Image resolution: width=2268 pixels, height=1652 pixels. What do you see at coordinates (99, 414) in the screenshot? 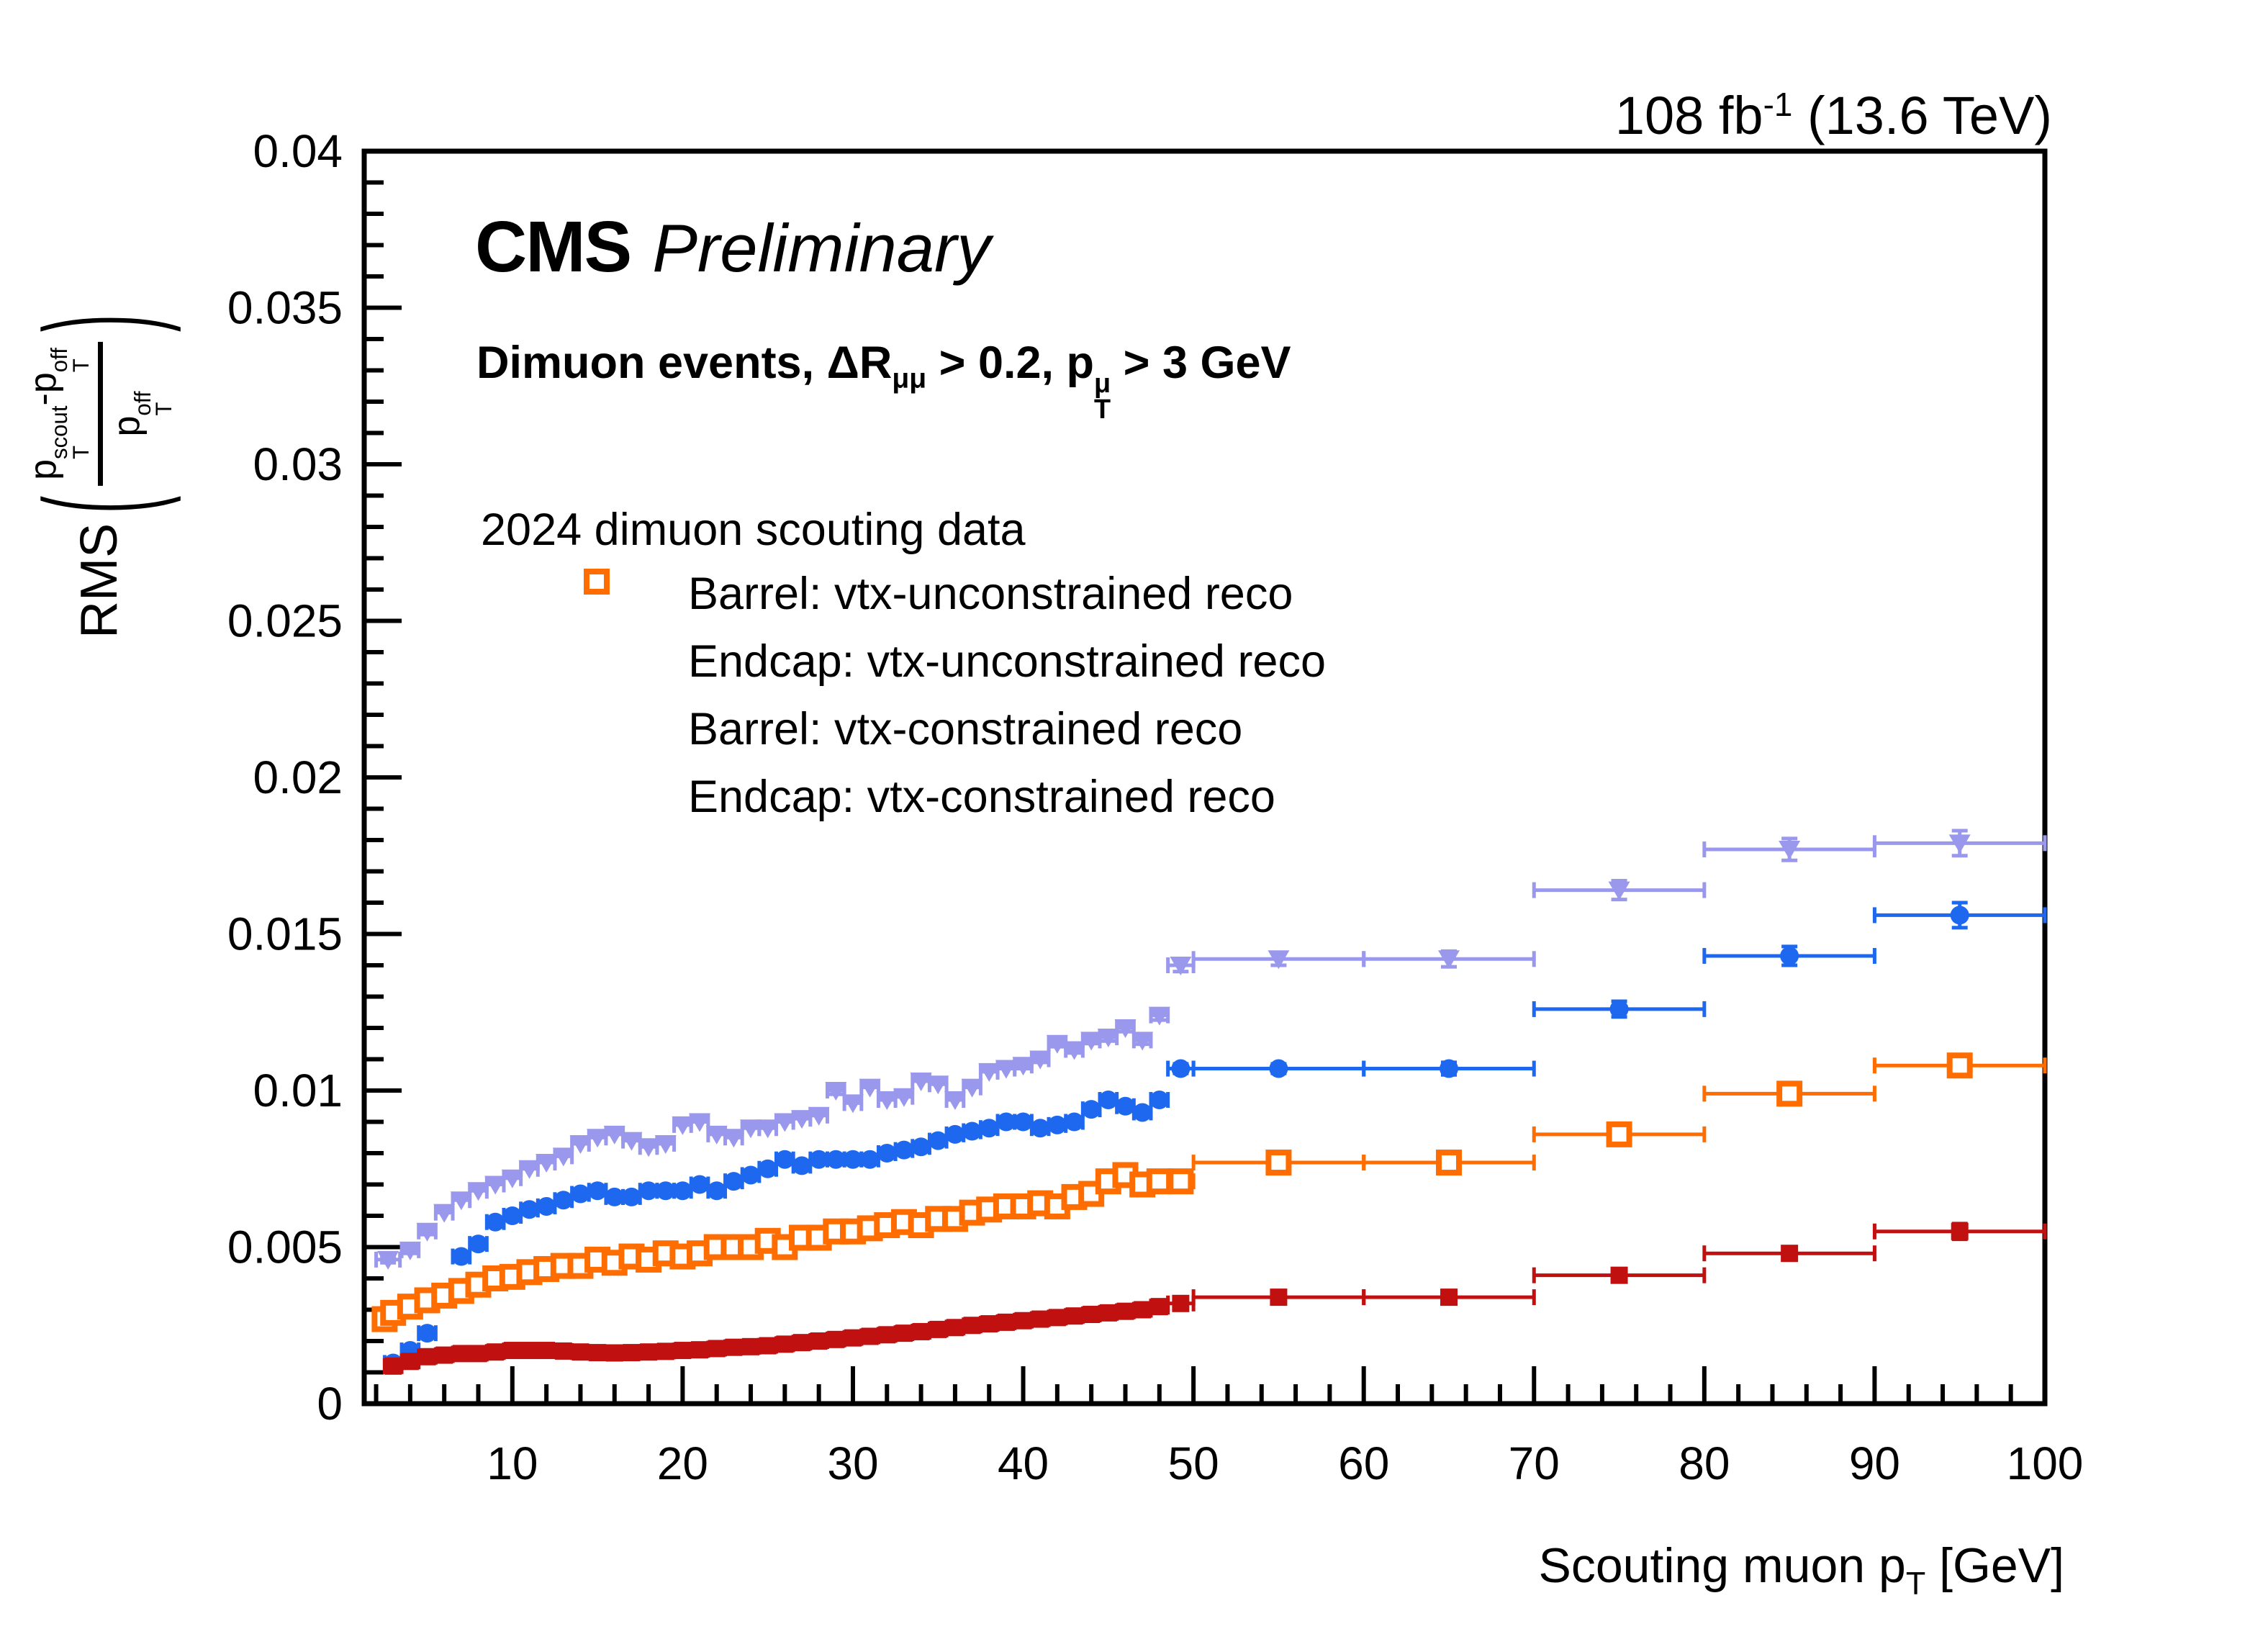
I see `y-title-fraction: p scout T -p off T p off T` at bounding box center [99, 414].